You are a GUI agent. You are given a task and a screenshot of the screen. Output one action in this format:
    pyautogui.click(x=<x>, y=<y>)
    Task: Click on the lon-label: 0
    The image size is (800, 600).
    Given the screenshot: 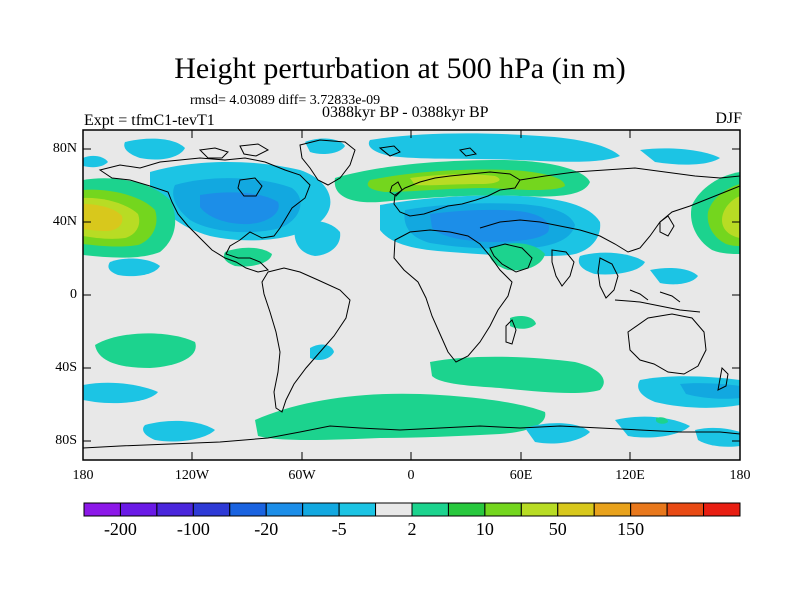 What is the action you would take?
    pyautogui.click(x=411, y=475)
    